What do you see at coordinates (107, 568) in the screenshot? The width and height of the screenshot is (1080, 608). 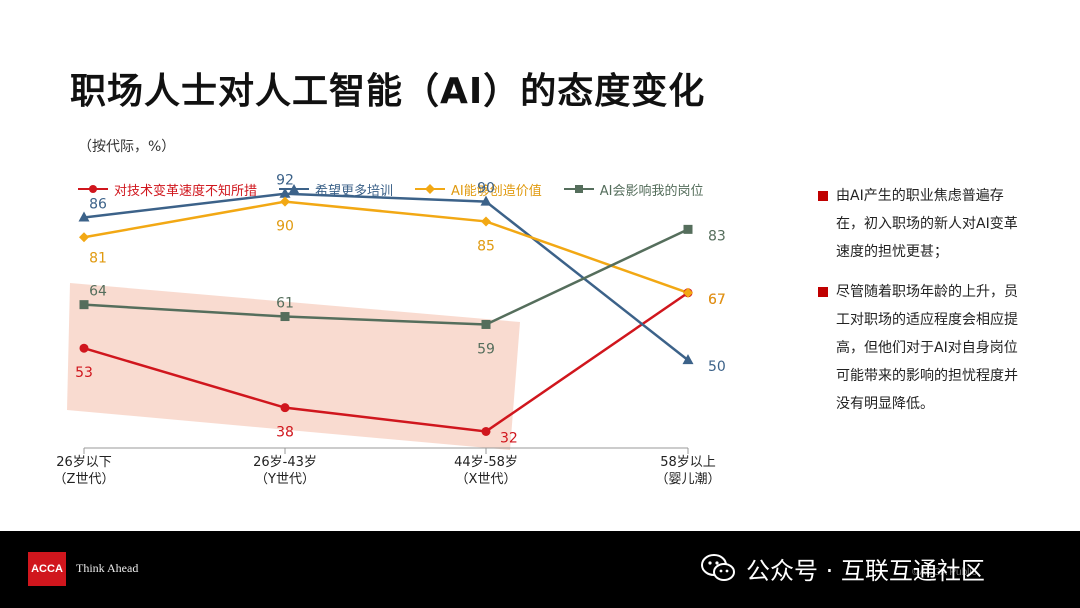 I see `tagline: Think Ahead` at bounding box center [107, 568].